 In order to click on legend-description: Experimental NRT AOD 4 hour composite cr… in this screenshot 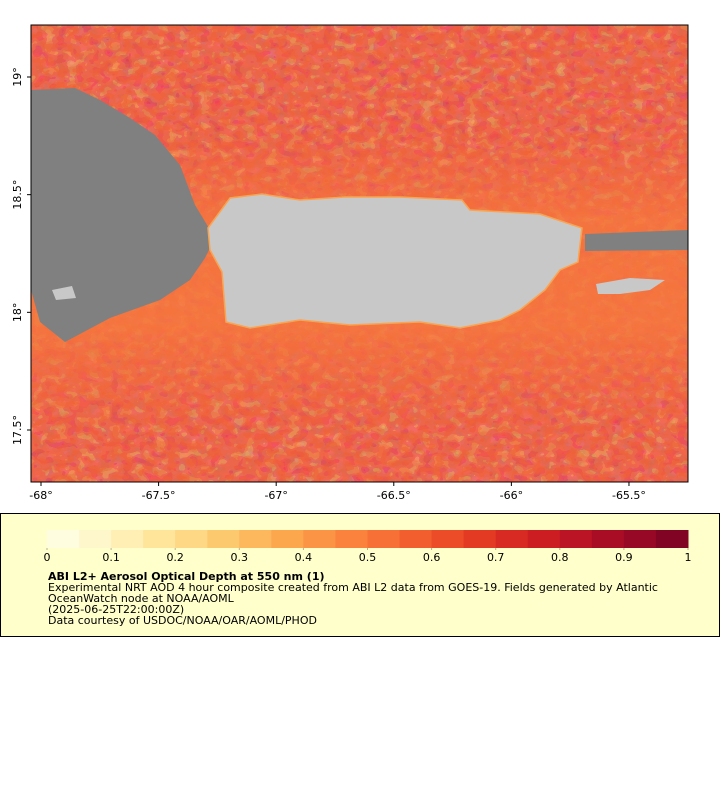, I will do `click(353, 587)`.